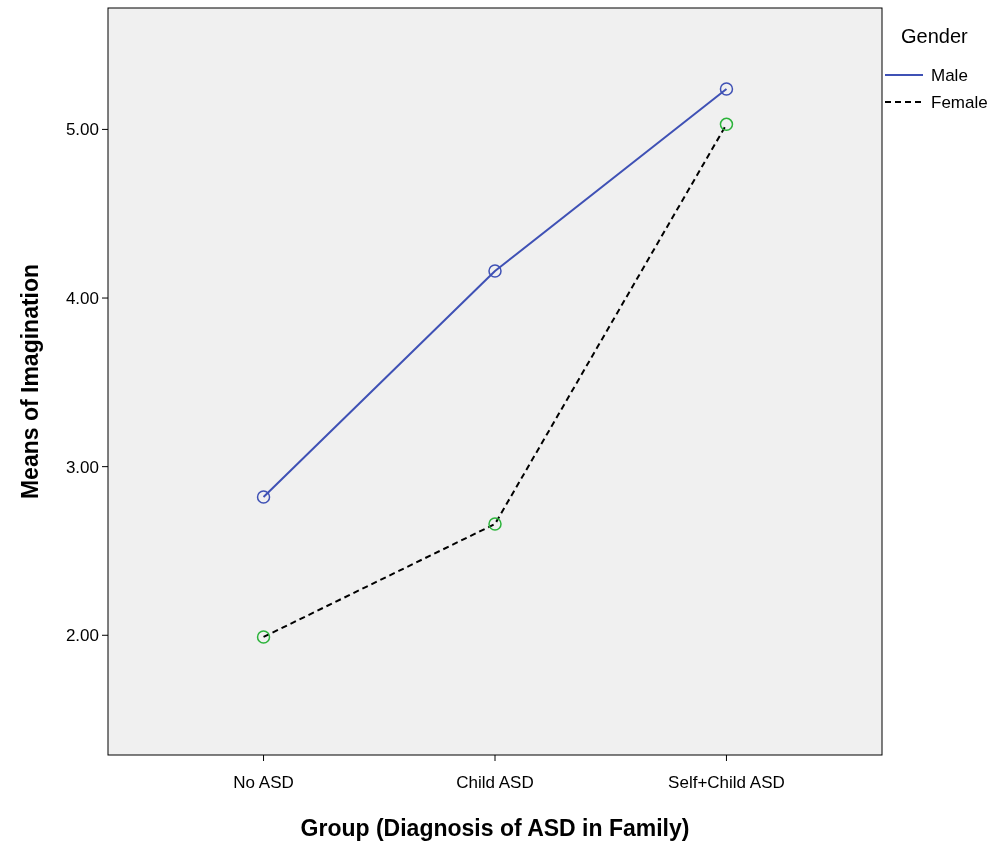  I want to click on y-tick-label: 2.00, so click(82, 636).